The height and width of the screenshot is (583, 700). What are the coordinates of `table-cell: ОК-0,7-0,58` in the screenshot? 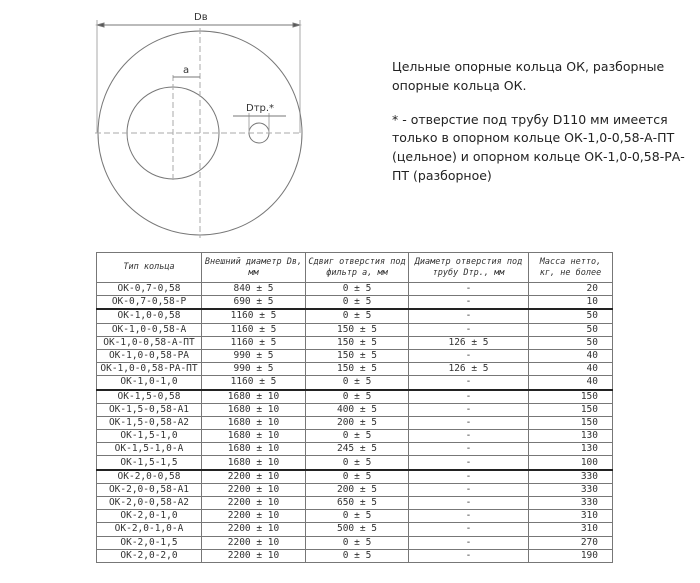 It's located at (149, 289).